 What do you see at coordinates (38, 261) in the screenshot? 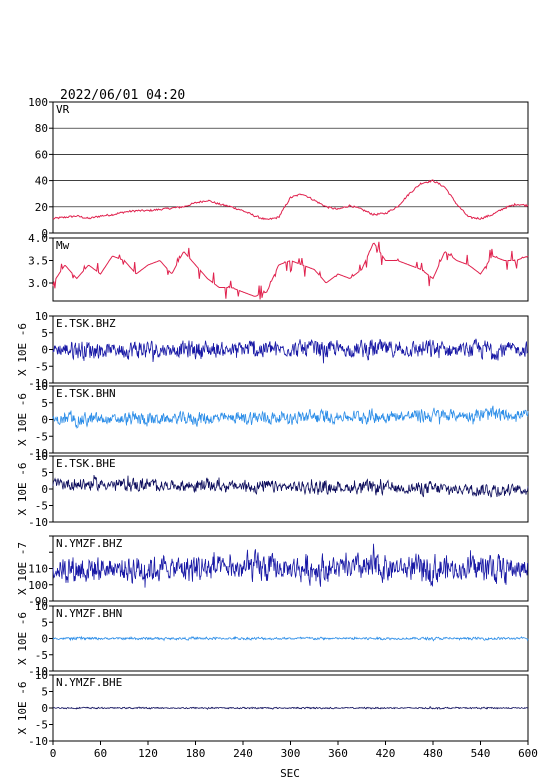
I see `y-tick-label: 3.5` at bounding box center [38, 261].